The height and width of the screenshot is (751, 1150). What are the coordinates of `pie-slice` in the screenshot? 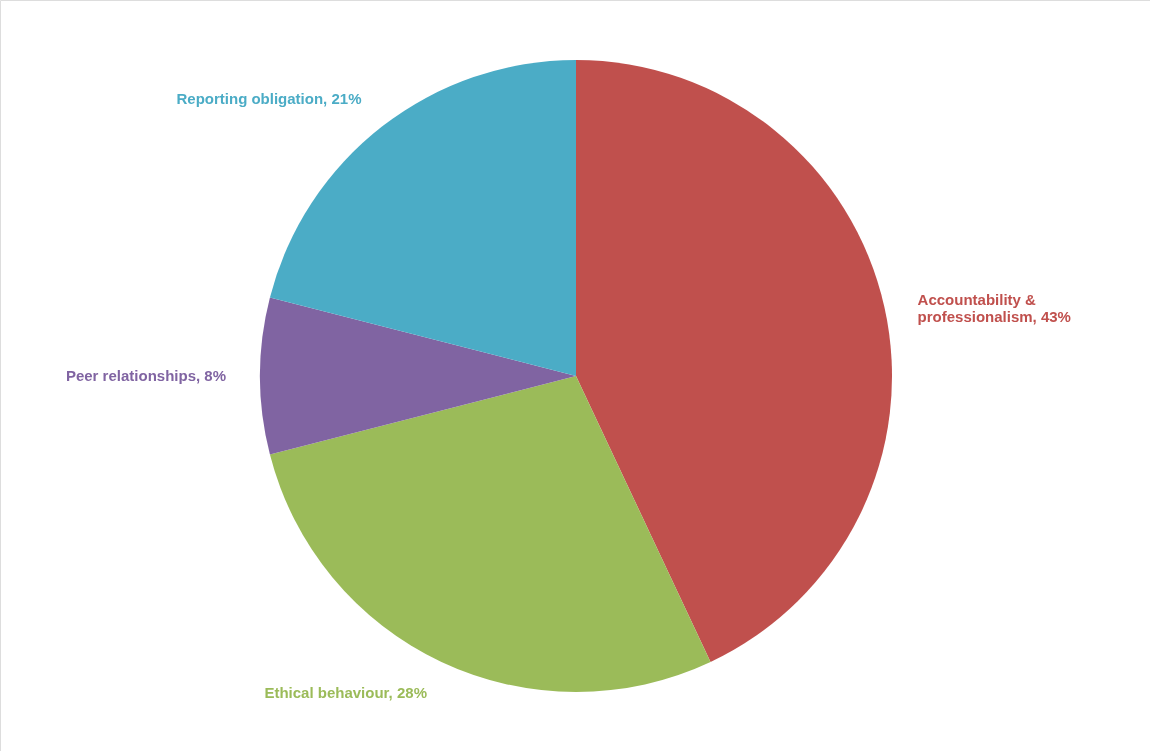 It's located at (418, 376).